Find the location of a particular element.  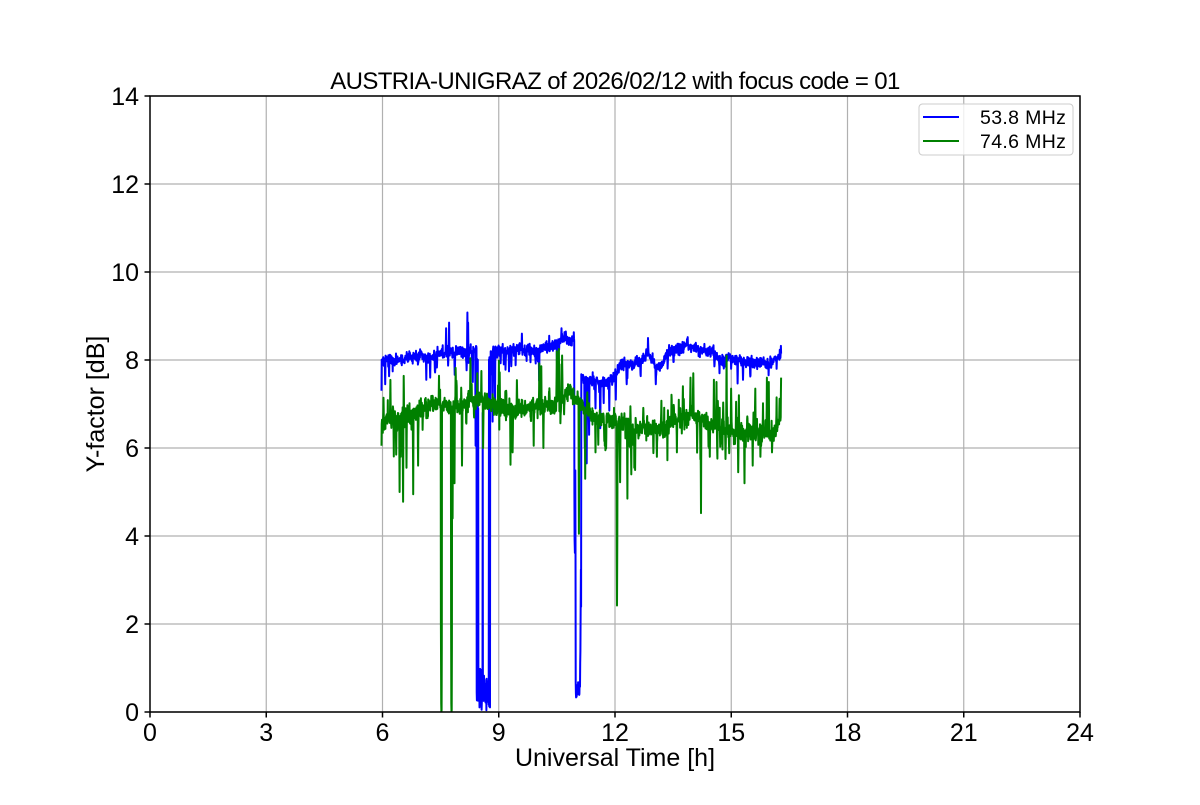

svg-text: 4 is located at coordinates (132, 537).